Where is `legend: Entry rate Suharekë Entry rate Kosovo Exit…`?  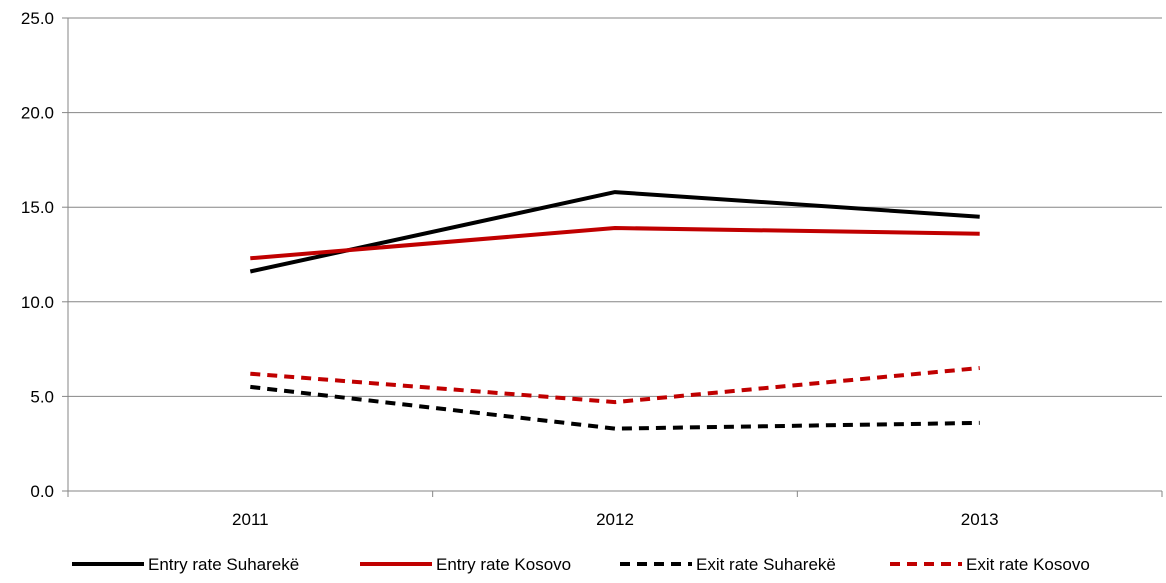
legend: Entry rate Suharekë Entry rate Kosovo Exit… is located at coordinates (581, 564).